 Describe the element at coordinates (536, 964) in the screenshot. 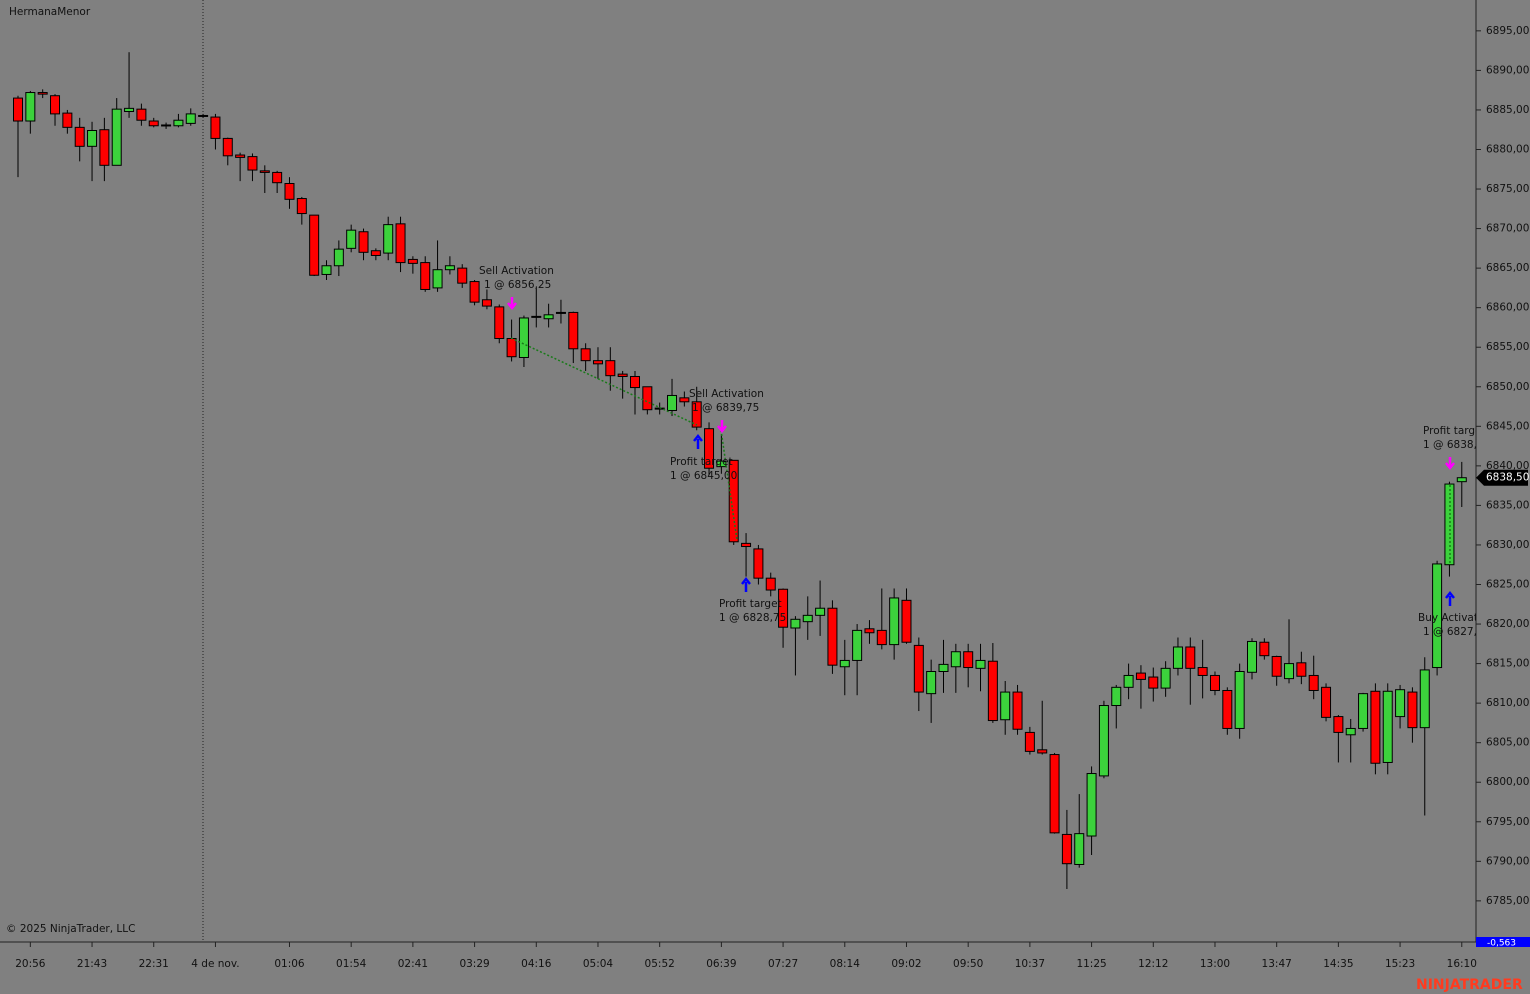

I see `x-tick-label: 04:16` at that location.